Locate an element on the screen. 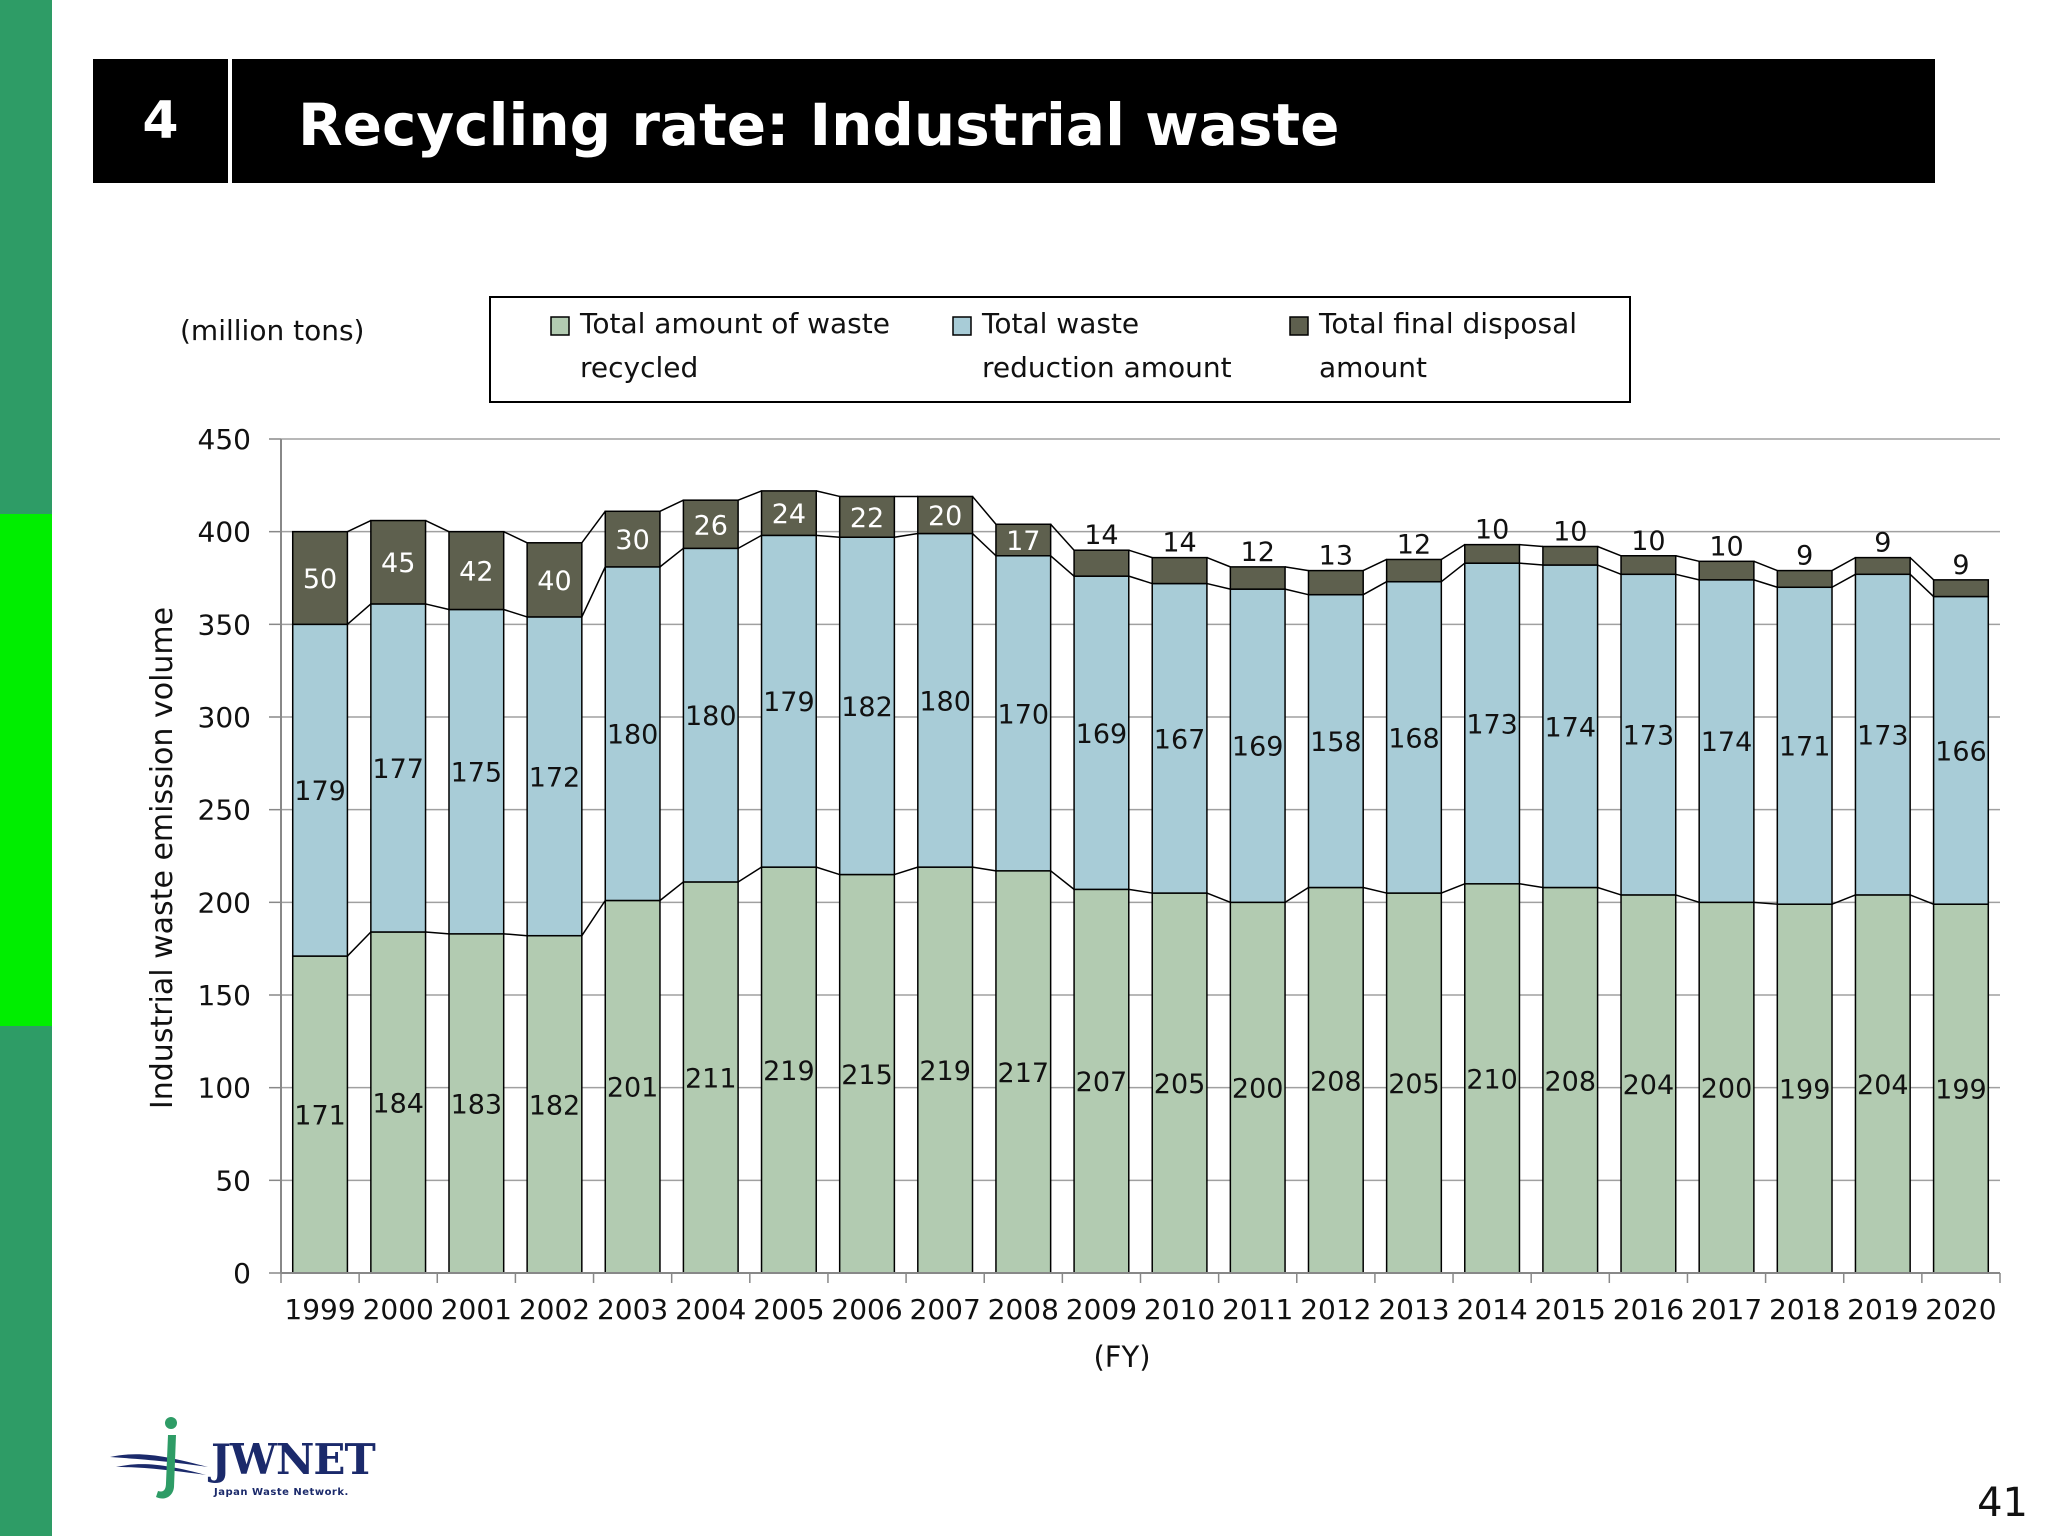 Image resolution: width=2048 pixels, height=1536 pixels. bar-reduction-2017 is located at coordinates (1726, 741).